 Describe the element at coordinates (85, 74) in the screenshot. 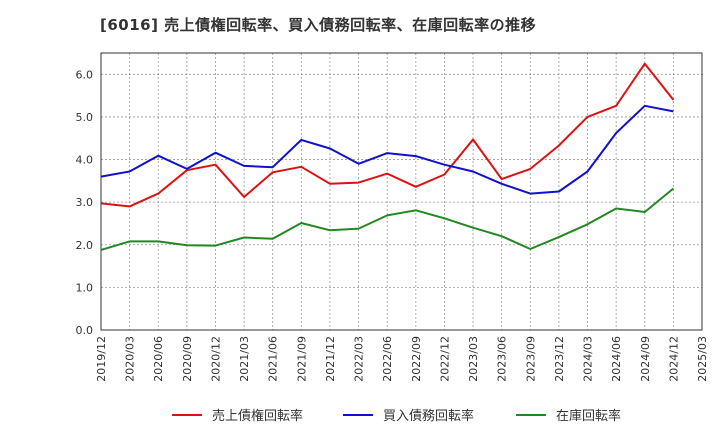

I see `y-tick-label: 6.0` at that location.